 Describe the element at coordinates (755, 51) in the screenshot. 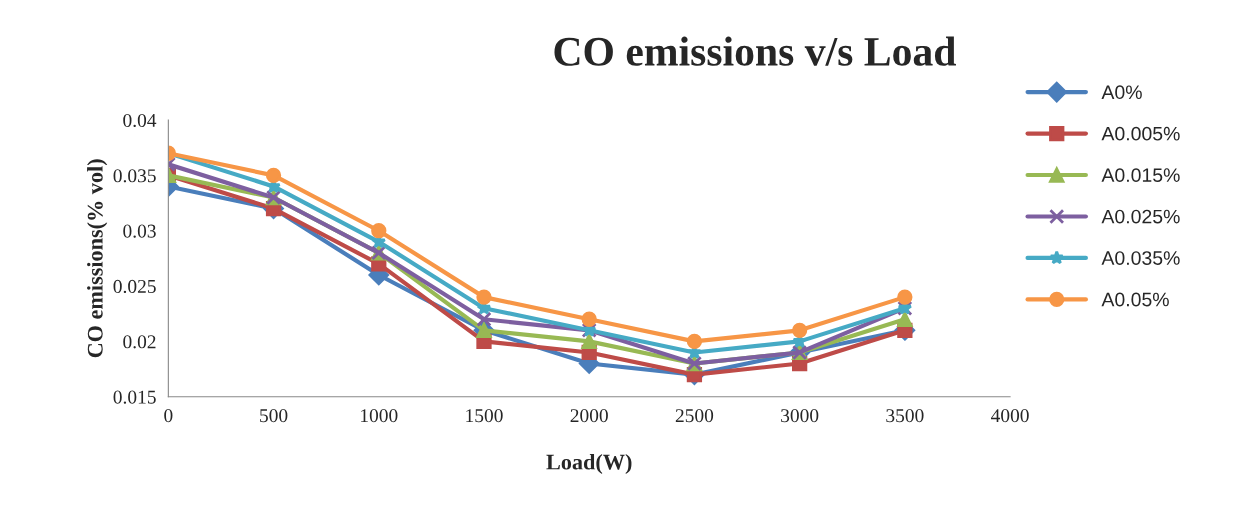

I see `chart-title: CO emissions v/s Load` at that location.